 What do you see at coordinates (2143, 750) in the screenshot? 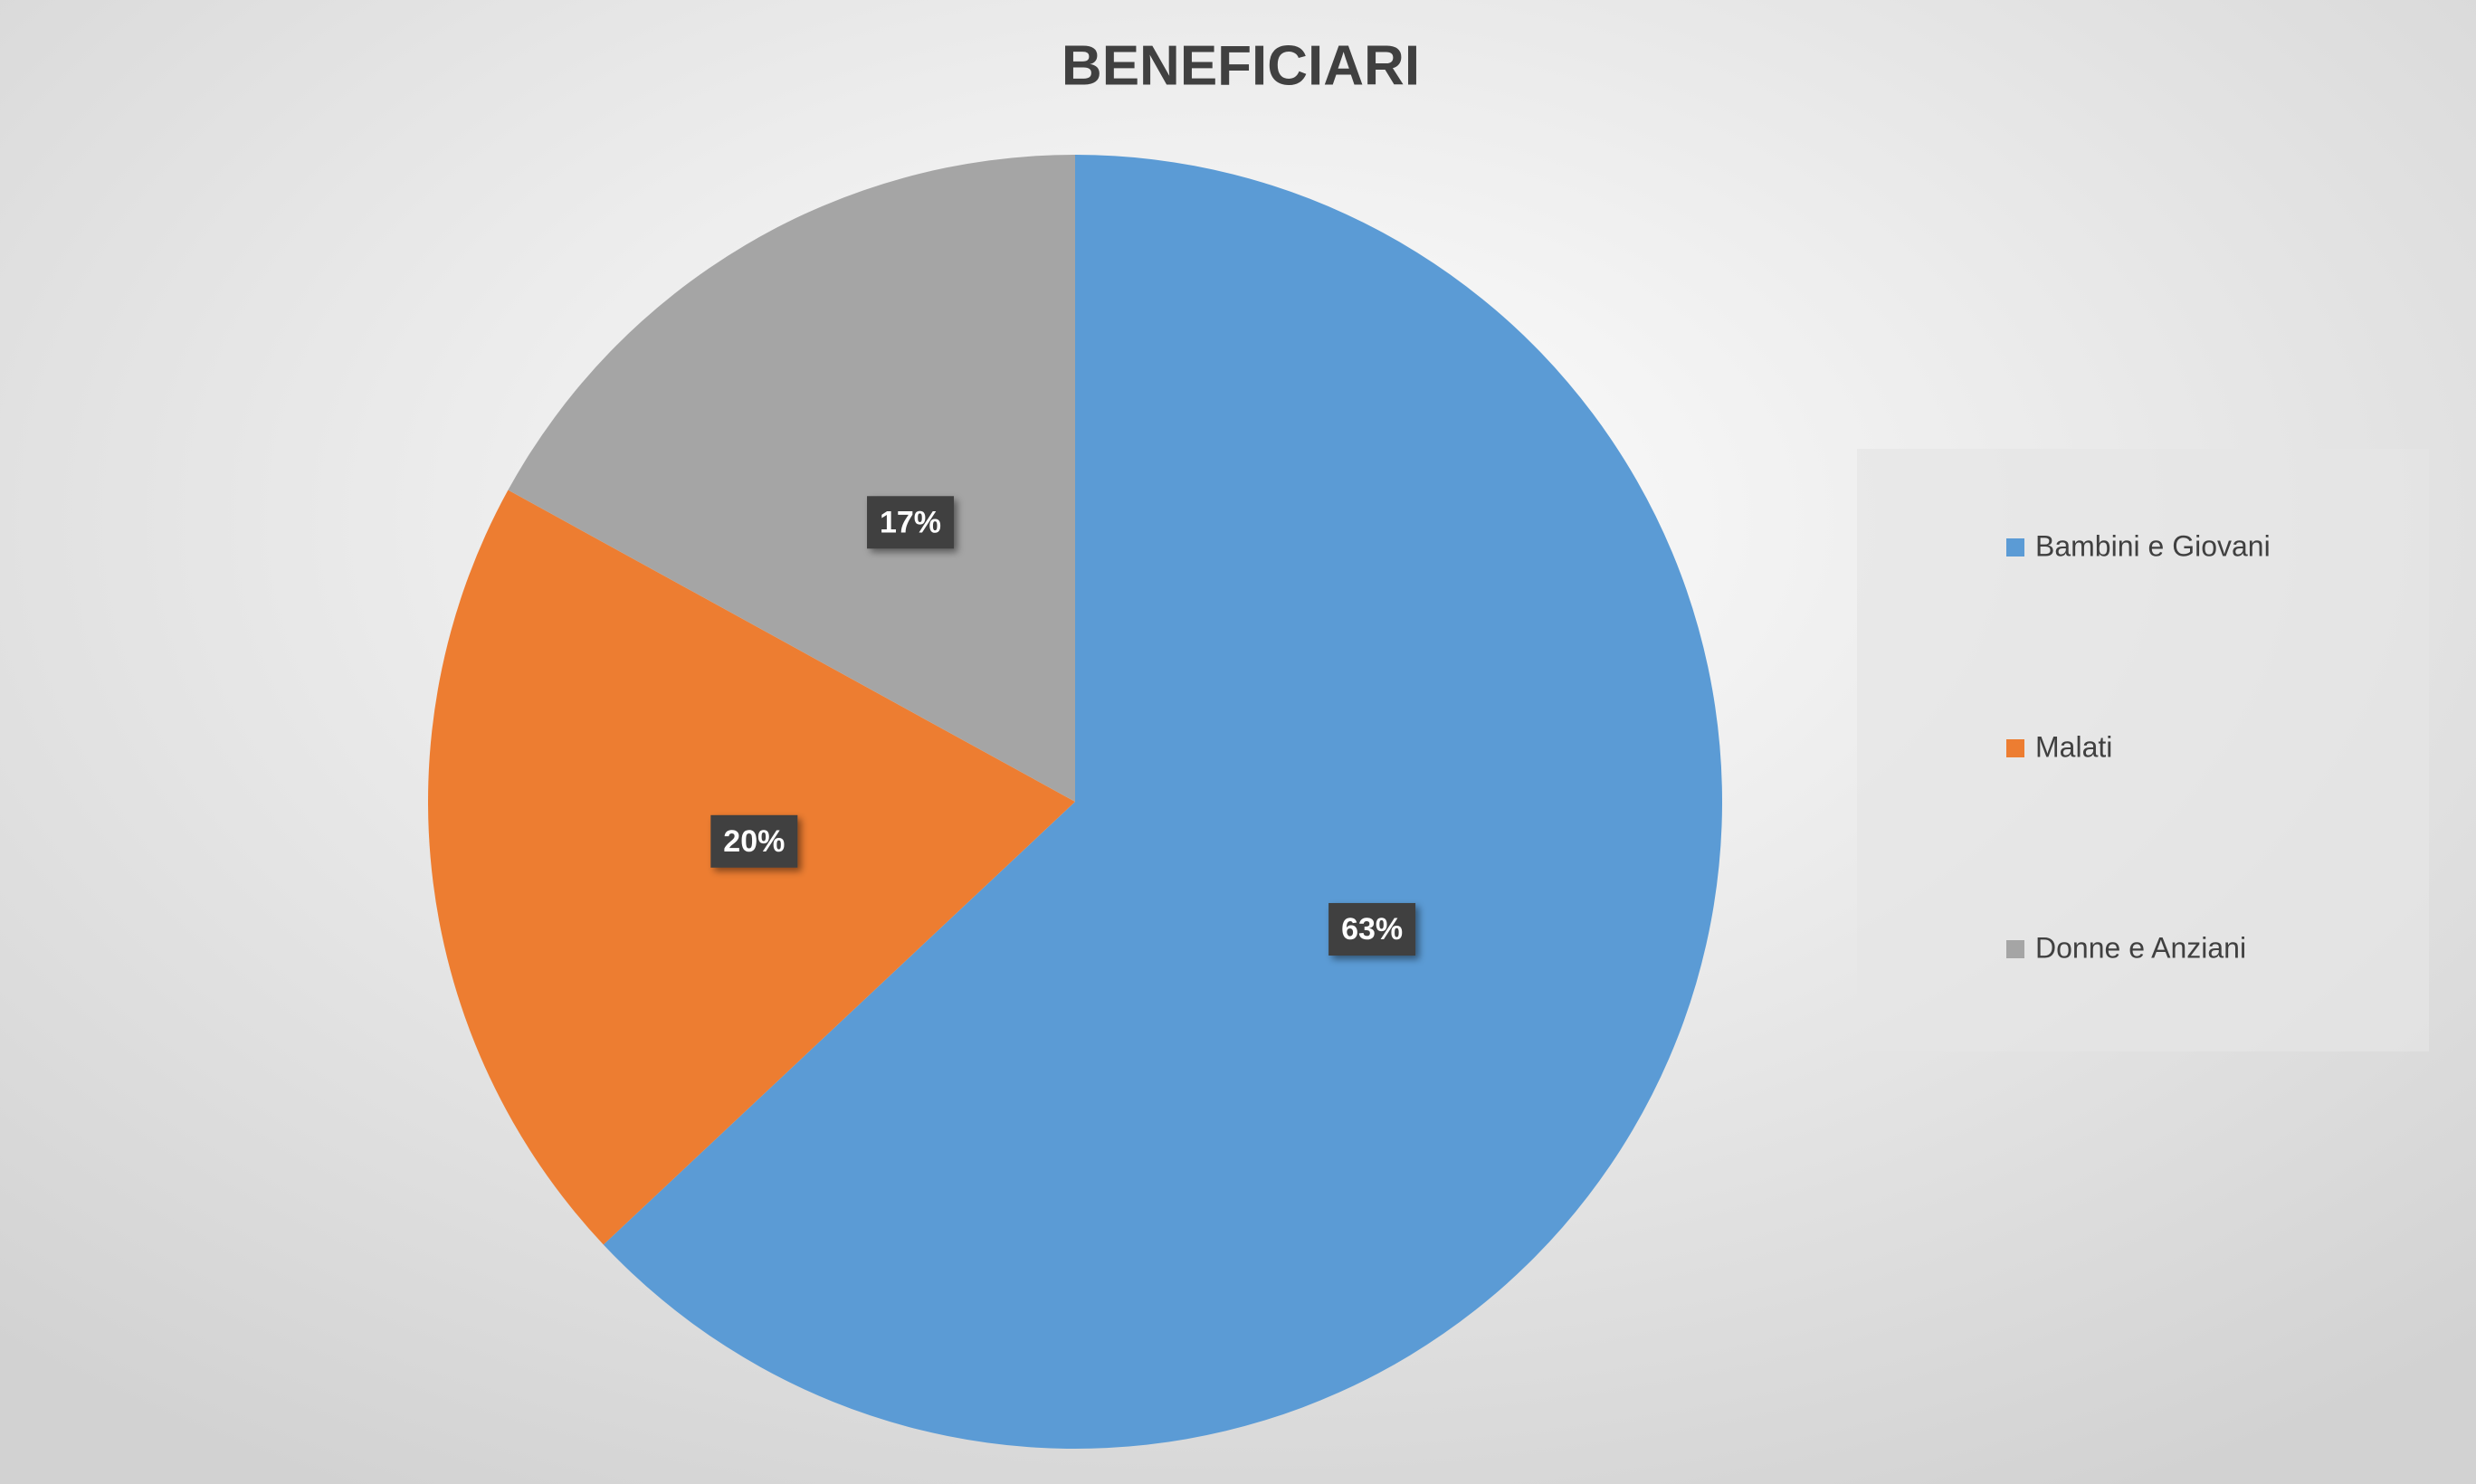
I see `legend-box` at bounding box center [2143, 750].